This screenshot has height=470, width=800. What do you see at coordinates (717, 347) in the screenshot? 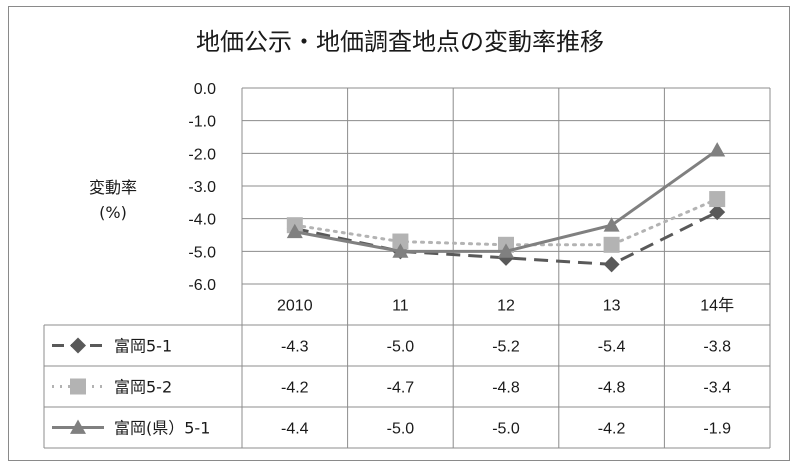
I see `data-label: -3.8` at bounding box center [717, 347].